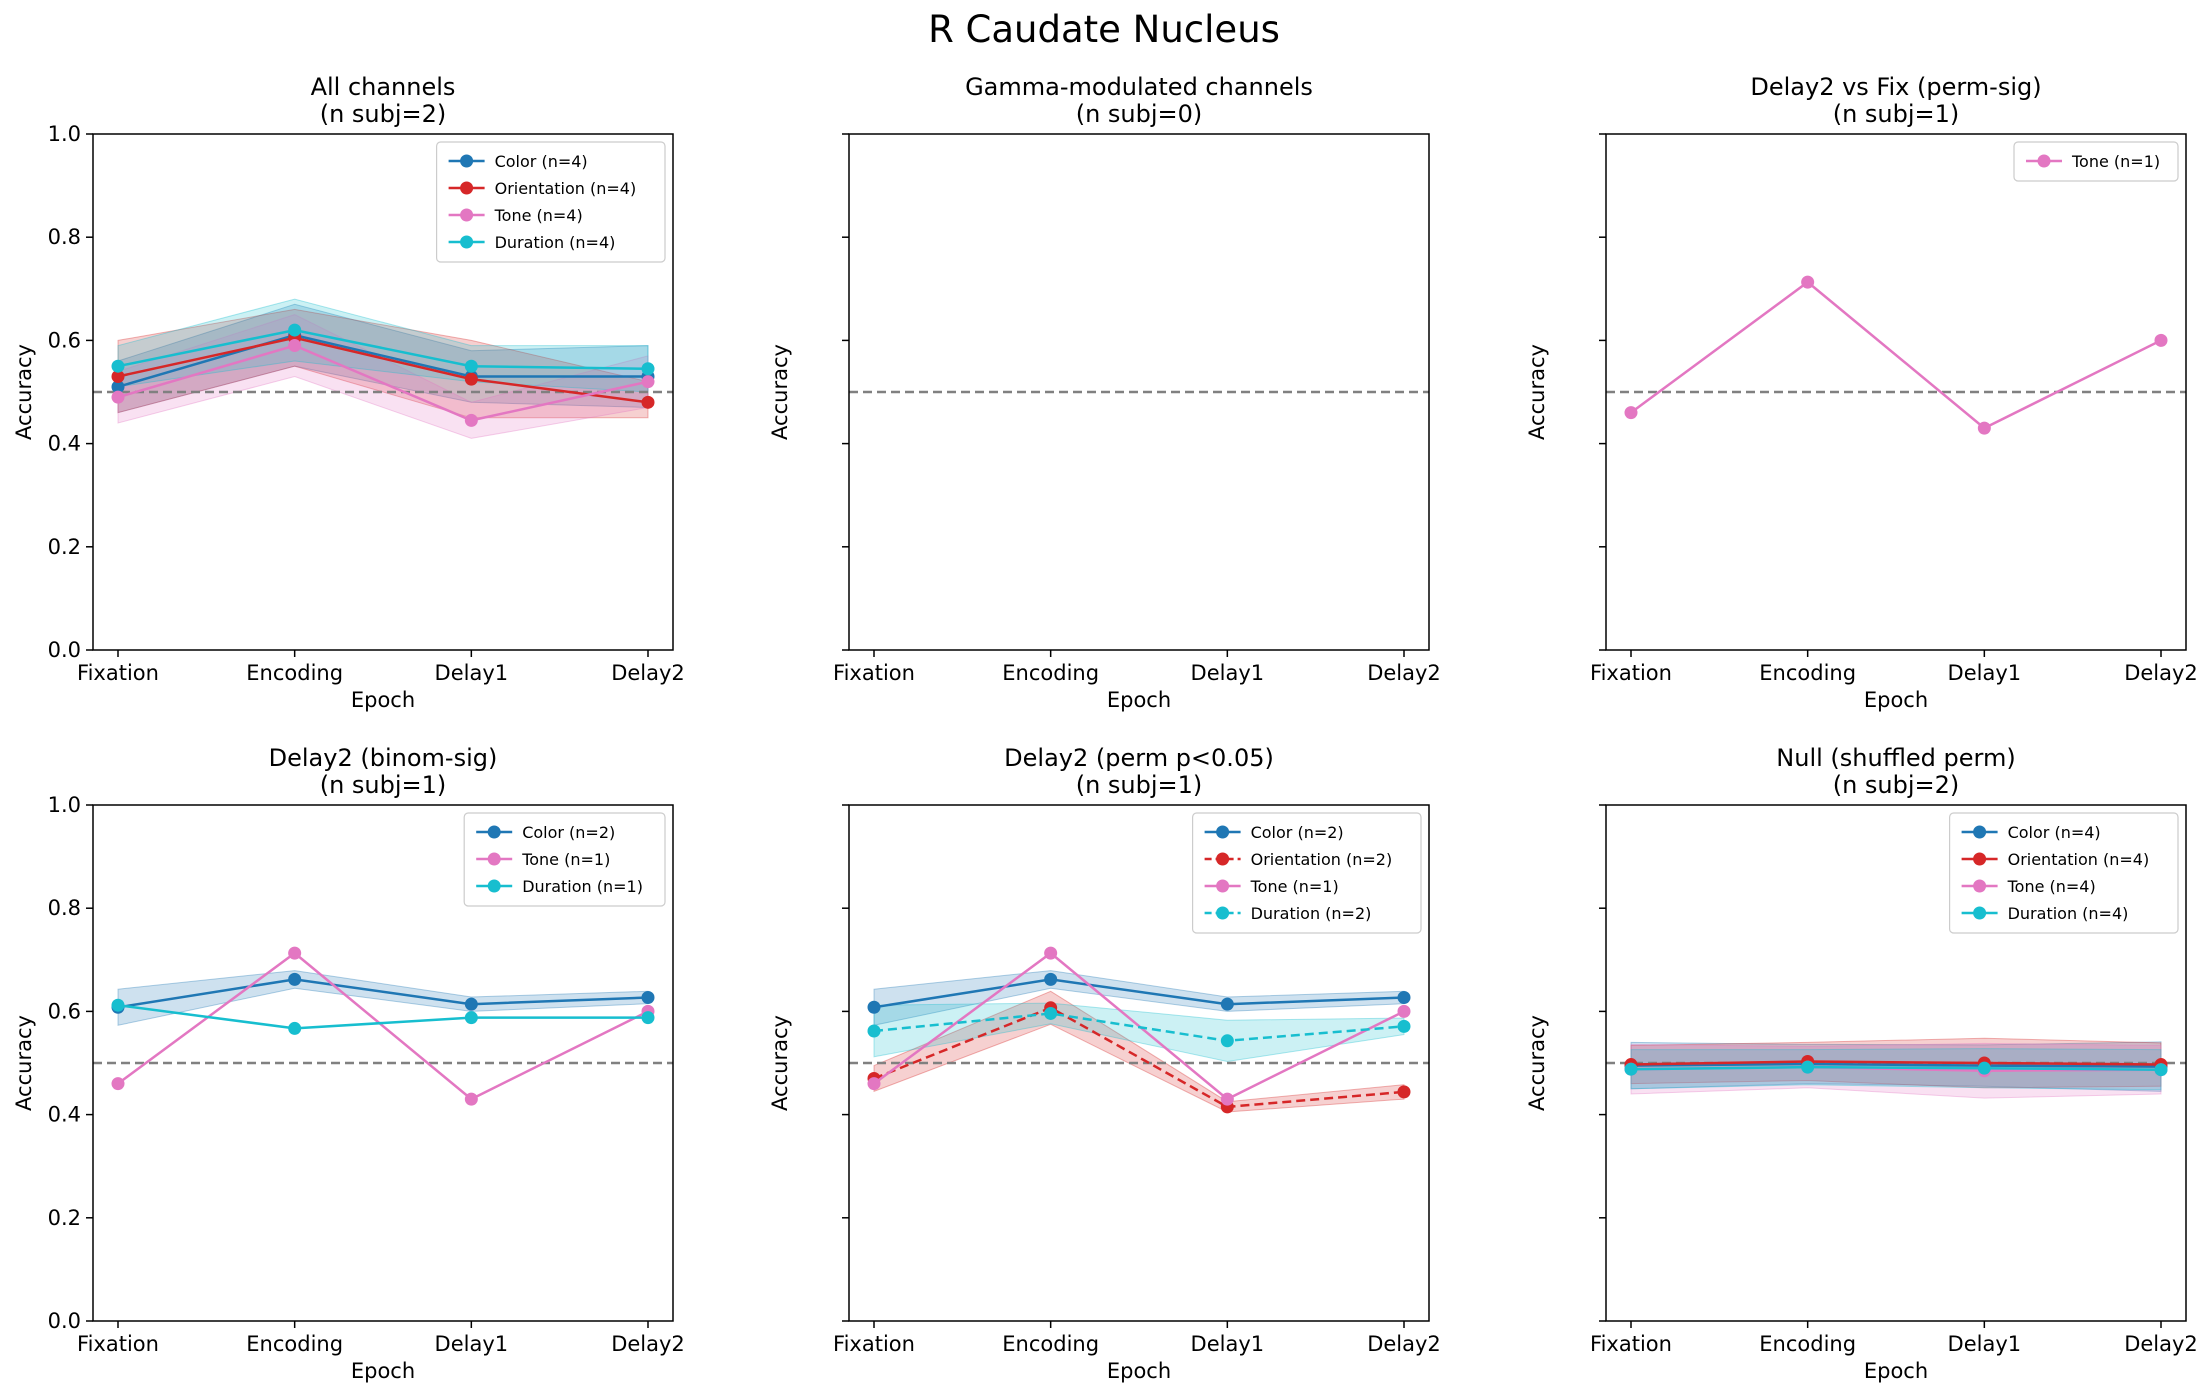 The height and width of the screenshot is (1397, 2208). I want to click on panel-5-frame, so click(1139, 1063).